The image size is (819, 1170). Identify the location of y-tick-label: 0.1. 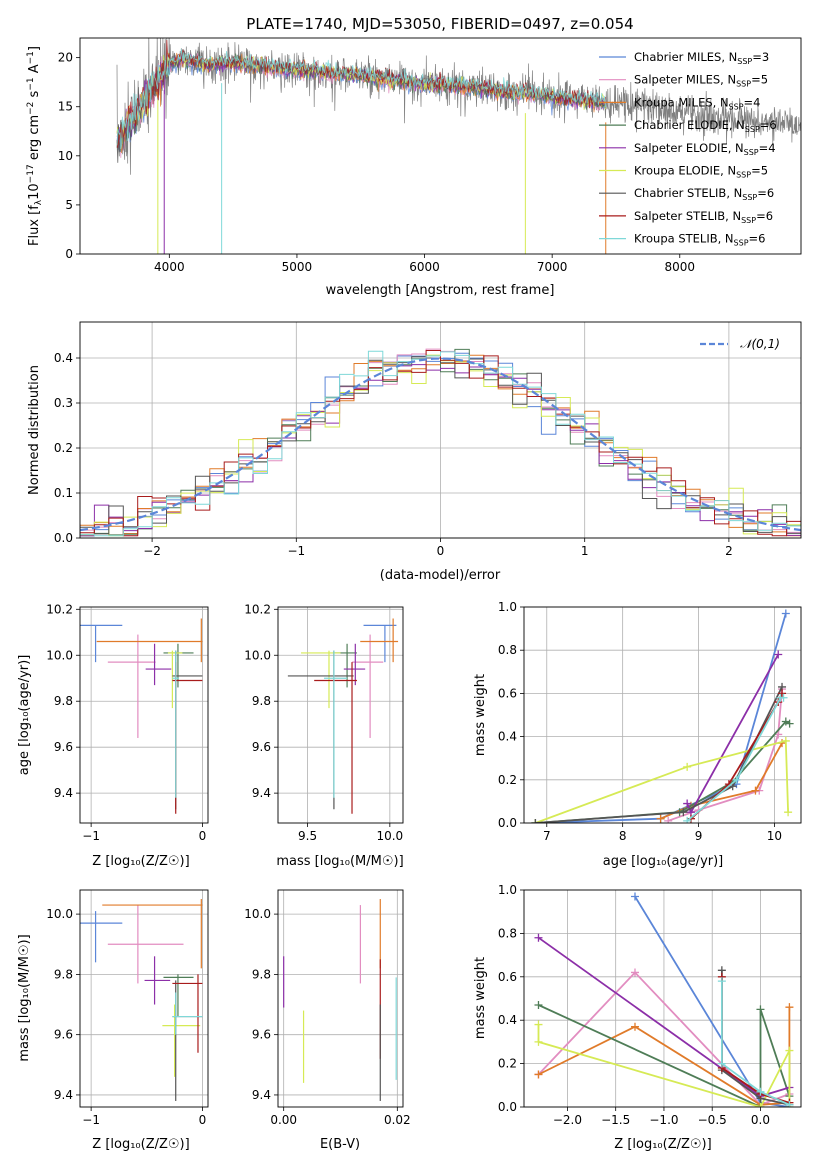
(63, 493).